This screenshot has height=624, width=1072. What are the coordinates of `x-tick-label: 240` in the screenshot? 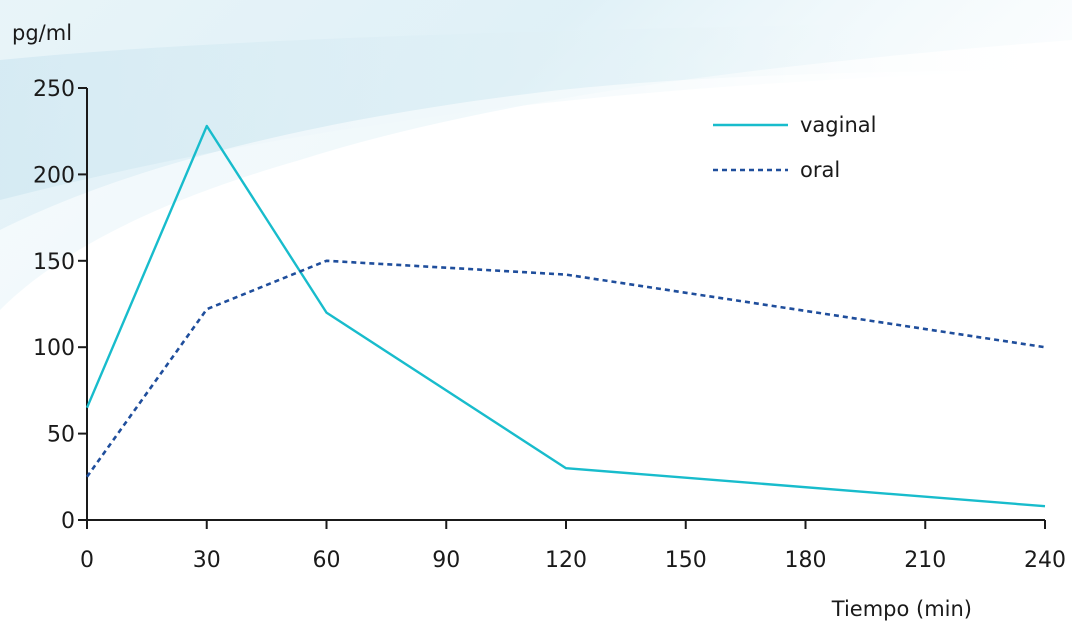 It's located at (1045, 560).